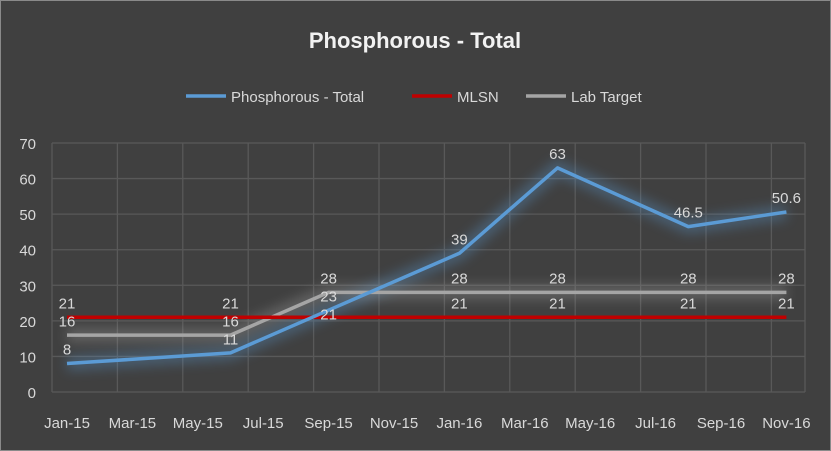 This screenshot has height=451, width=831. What do you see at coordinates (27, 286) in the screenshot?
I see `y-tick-label: 30` at bounding box center [27, 286].